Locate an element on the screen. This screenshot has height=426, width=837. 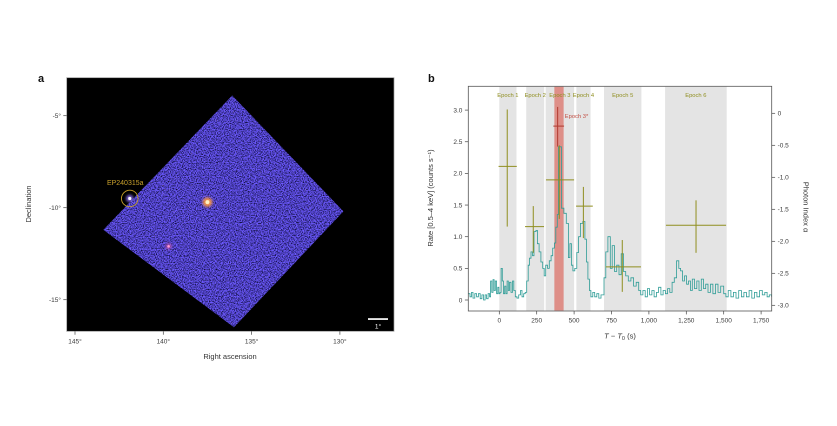
panel-b-letter: b is located at coordinates (431, 79).